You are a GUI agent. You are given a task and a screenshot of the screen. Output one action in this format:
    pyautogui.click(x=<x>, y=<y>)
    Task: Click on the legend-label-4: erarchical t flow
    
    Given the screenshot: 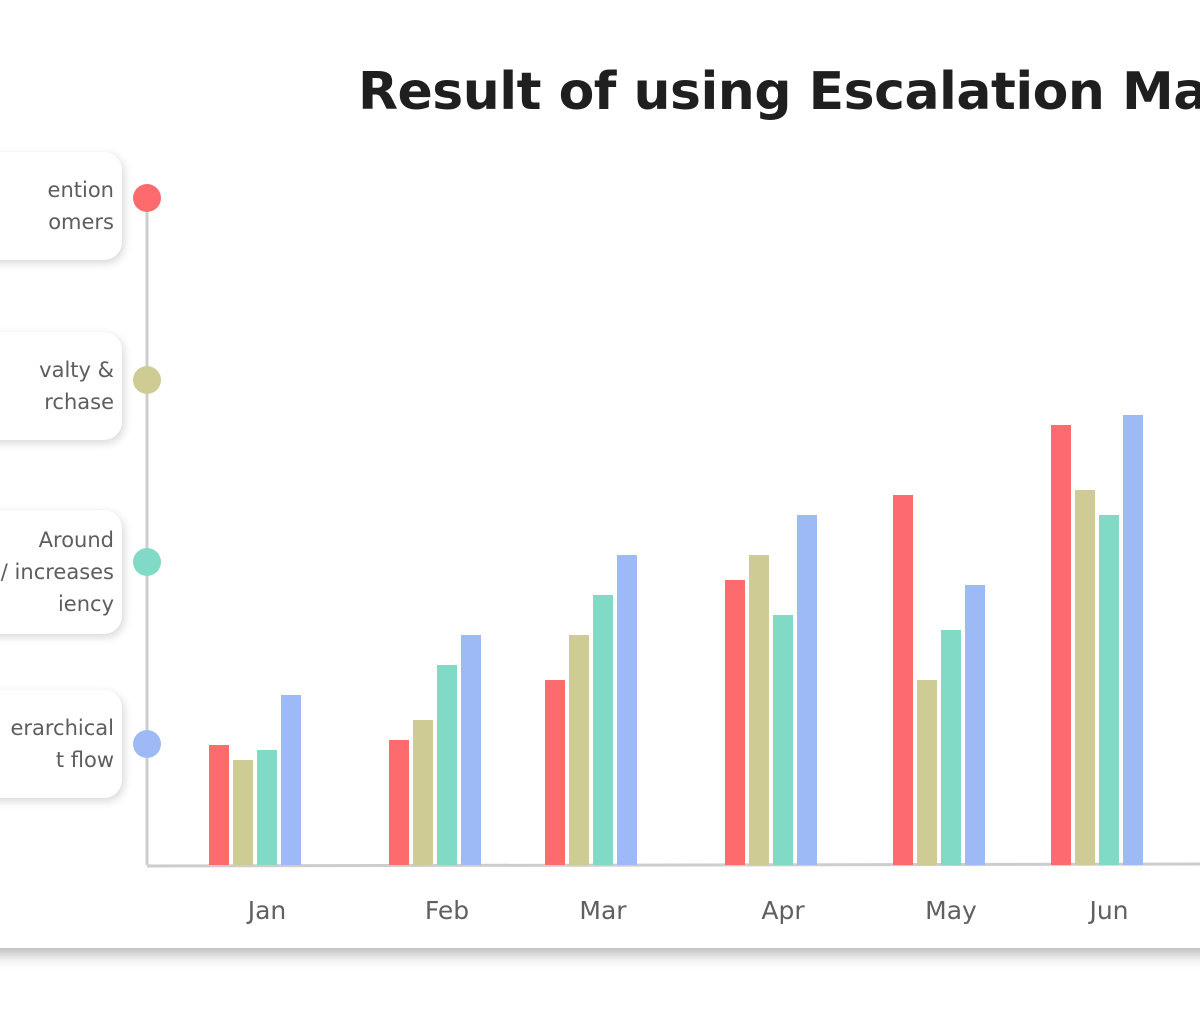 What is the action you would take?
    pyautogui.click(x=62, y=744)
    